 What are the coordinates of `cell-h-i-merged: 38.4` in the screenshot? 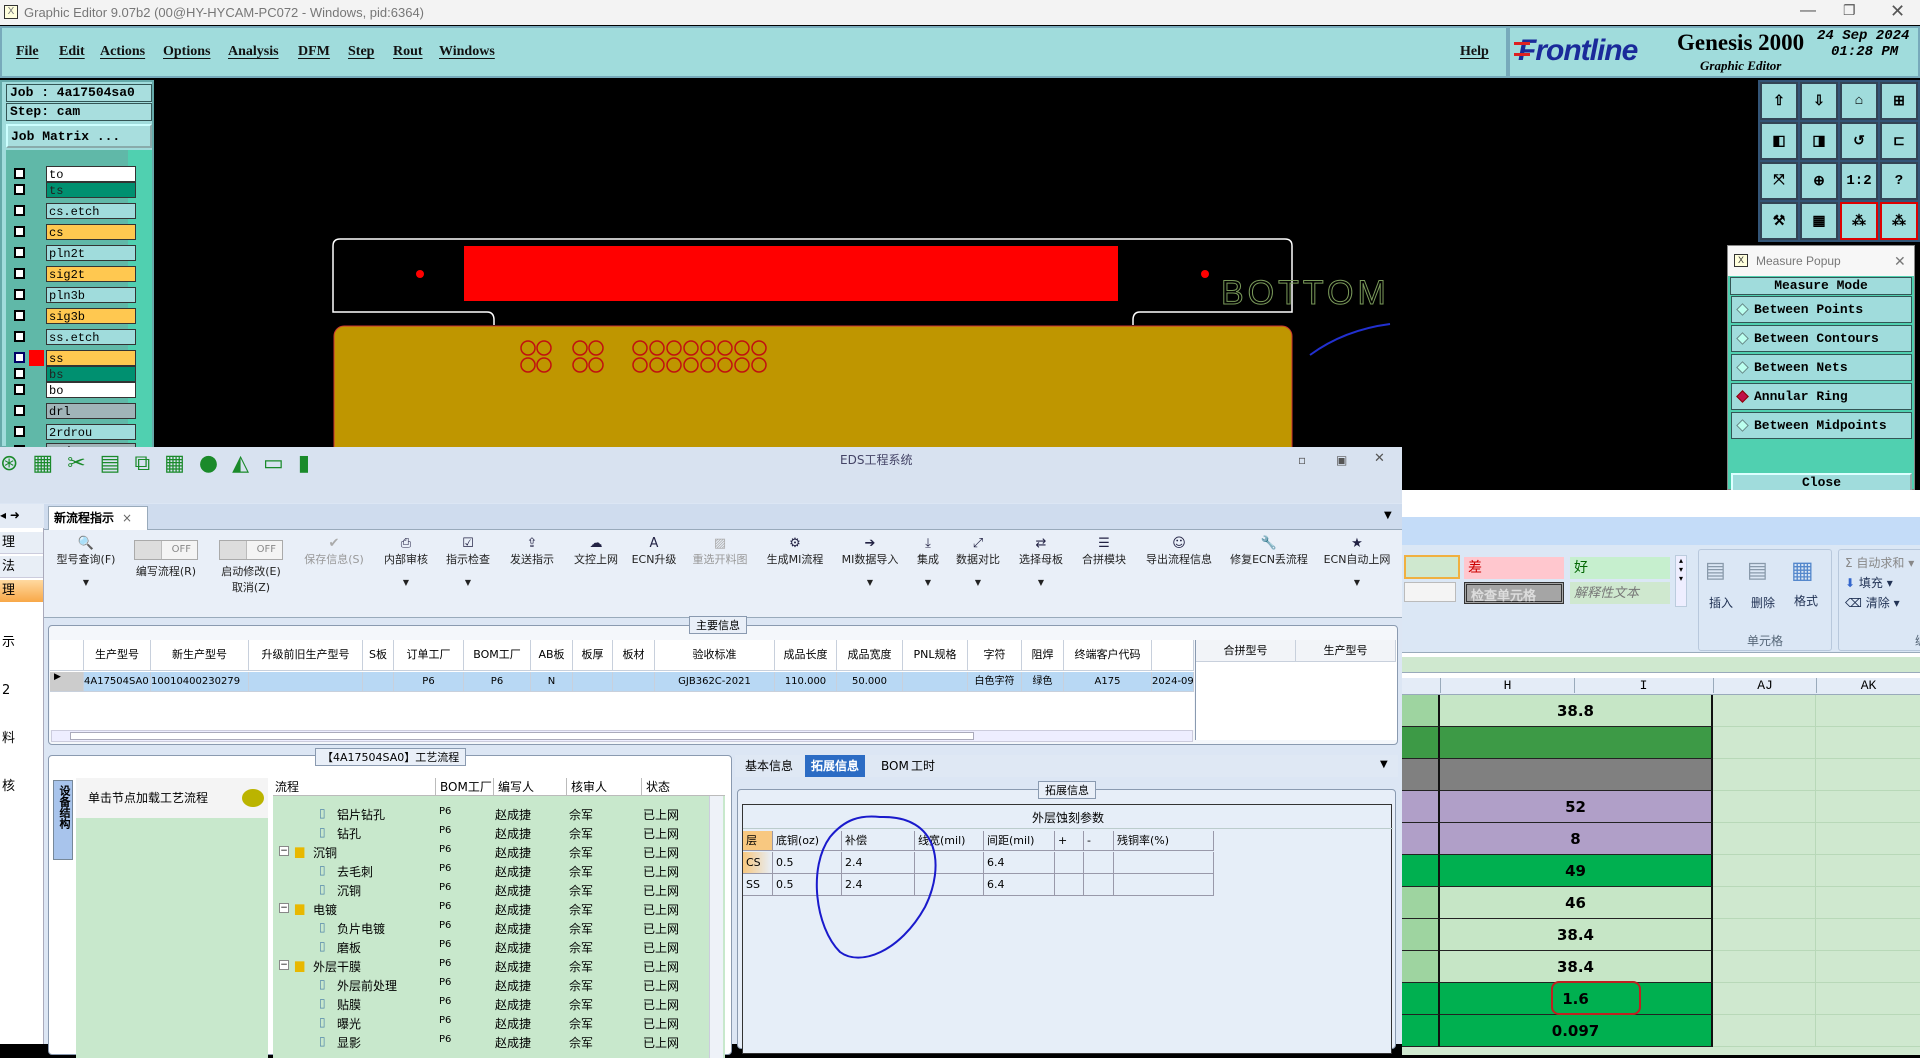 It's located at (1576, 967).